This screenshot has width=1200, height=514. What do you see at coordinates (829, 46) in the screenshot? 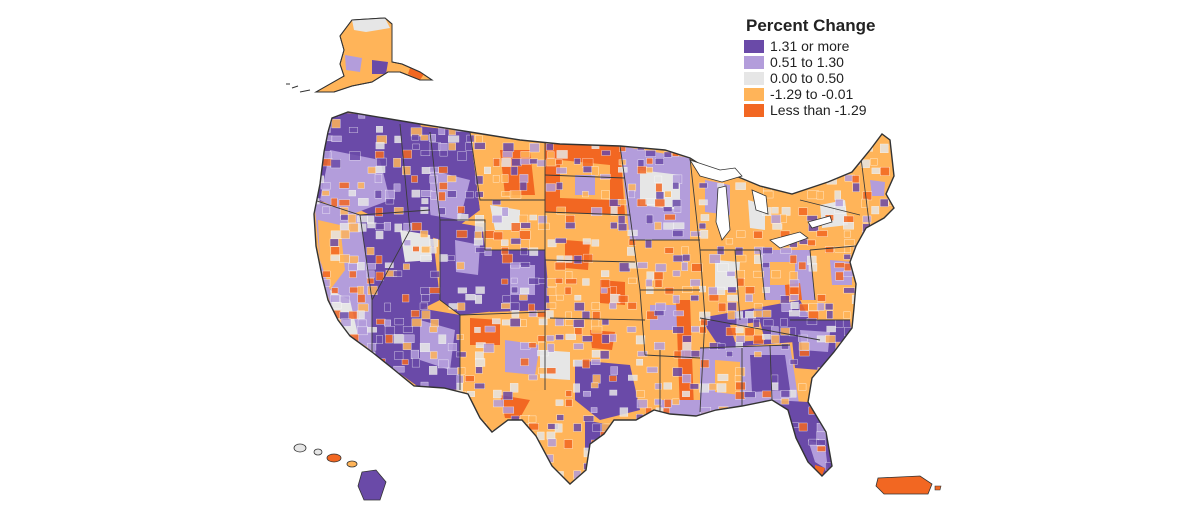
I see `legend-item: 1.31 or more` at bounding box center [829, 46].